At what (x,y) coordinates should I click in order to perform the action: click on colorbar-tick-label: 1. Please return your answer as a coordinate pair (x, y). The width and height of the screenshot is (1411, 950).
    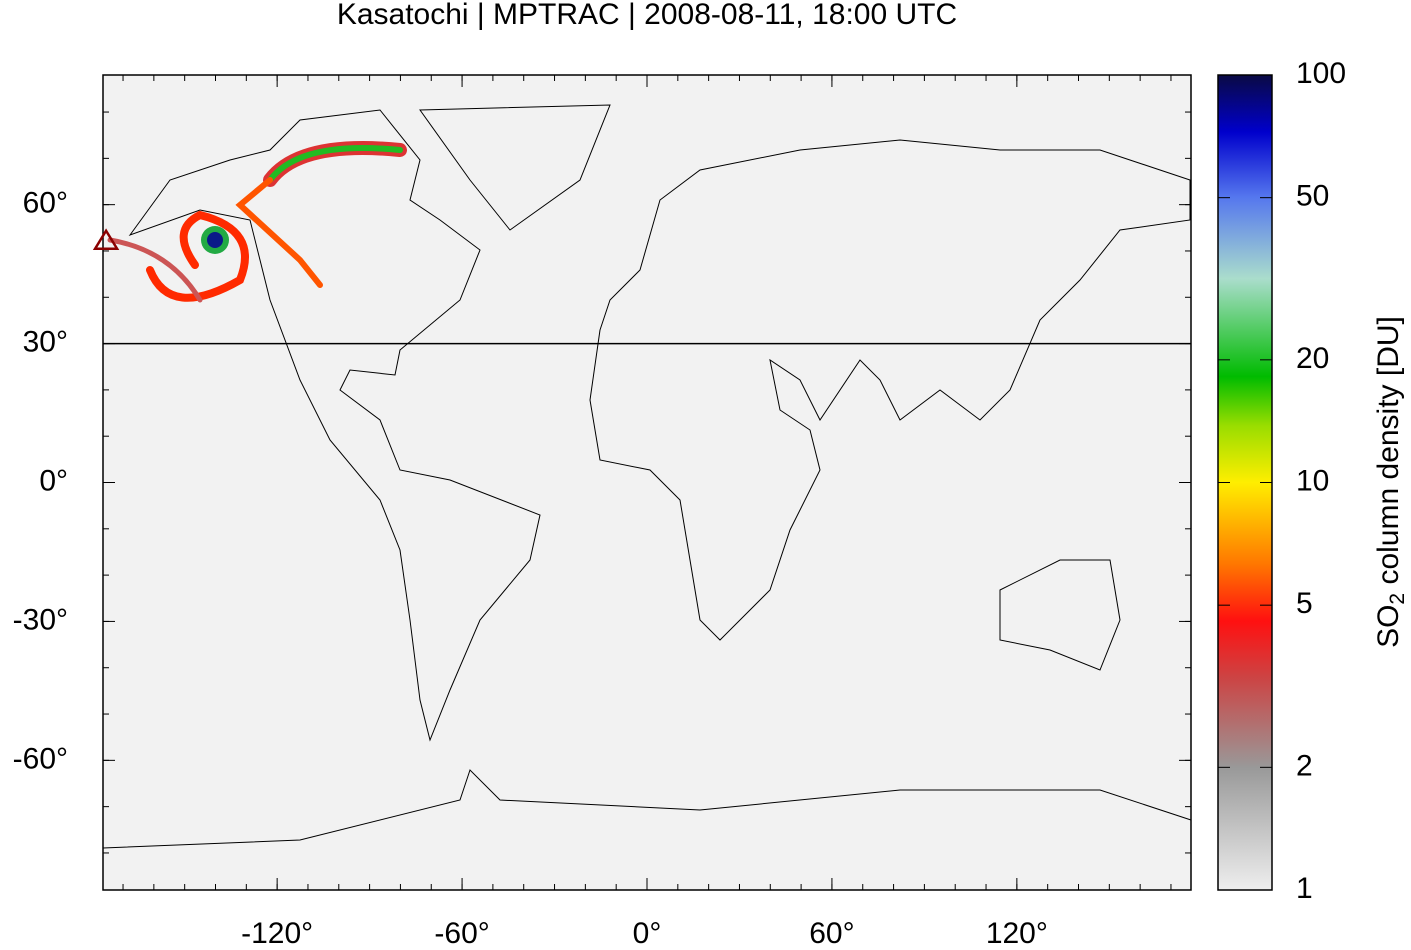
    Looking at the image, I should click on (1304, 888).